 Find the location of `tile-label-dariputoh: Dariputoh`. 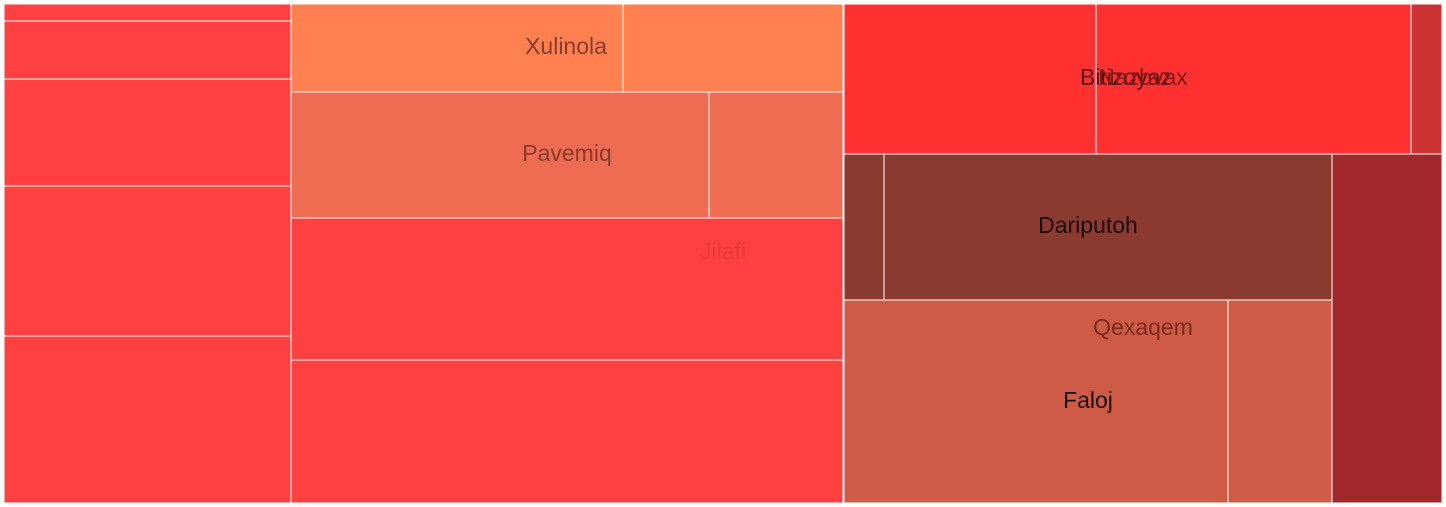

tile-label-dariputoh: Dariputoh is located at coordinates (1088, 225).